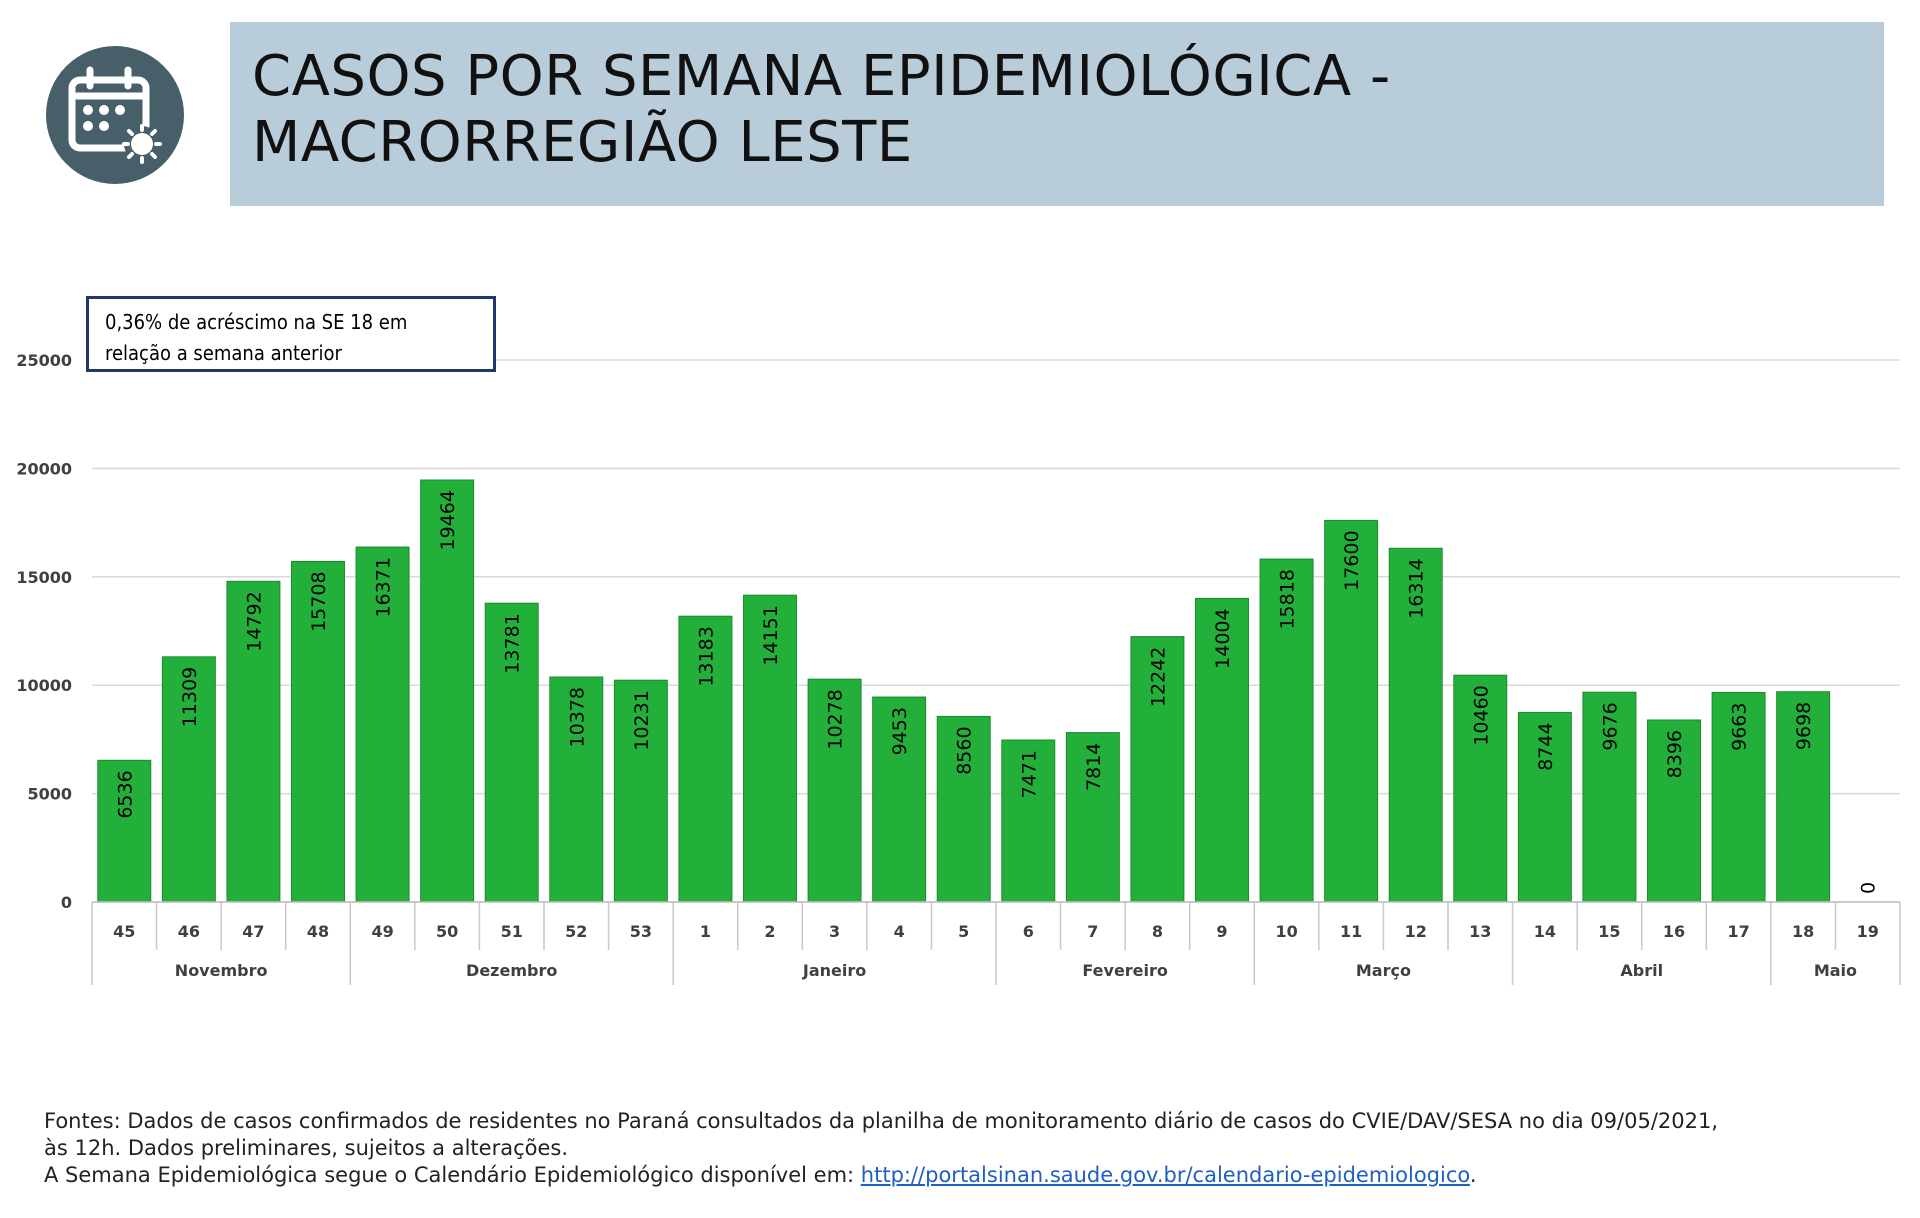 The image size is (1920, 1218). Describe the element at coordinates (641, 931) in the screenshot. I see `x-tick-label-53: 53` at that location.